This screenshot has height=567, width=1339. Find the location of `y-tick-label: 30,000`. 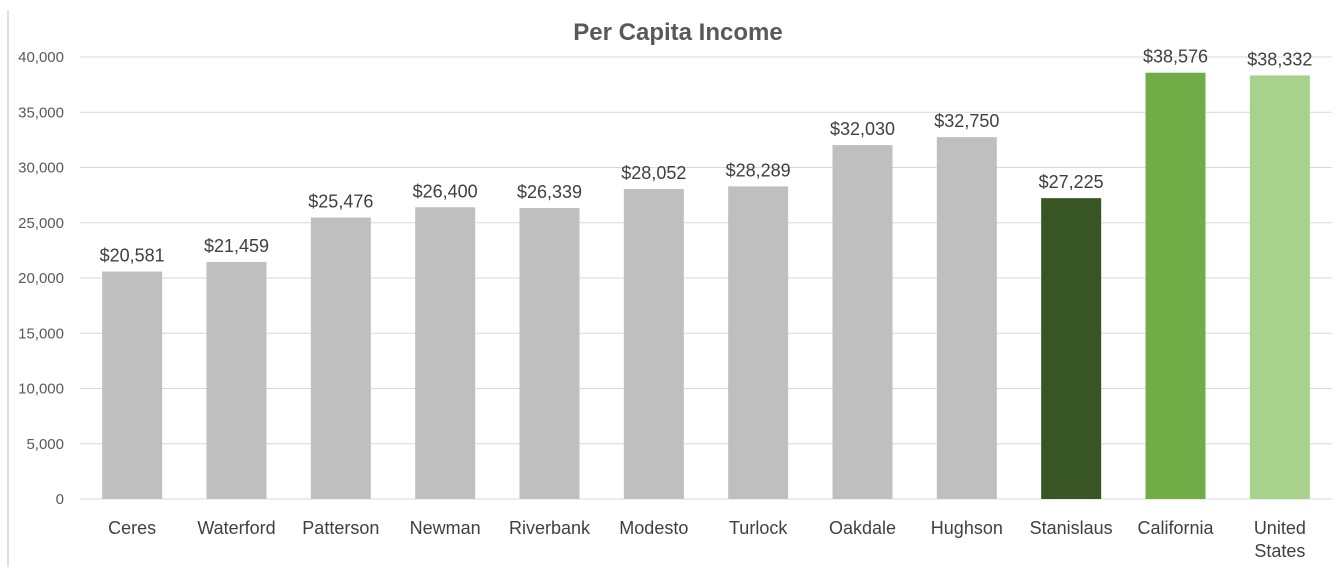

y-tick-label: 30,000 is located at coordinates (41, 168).